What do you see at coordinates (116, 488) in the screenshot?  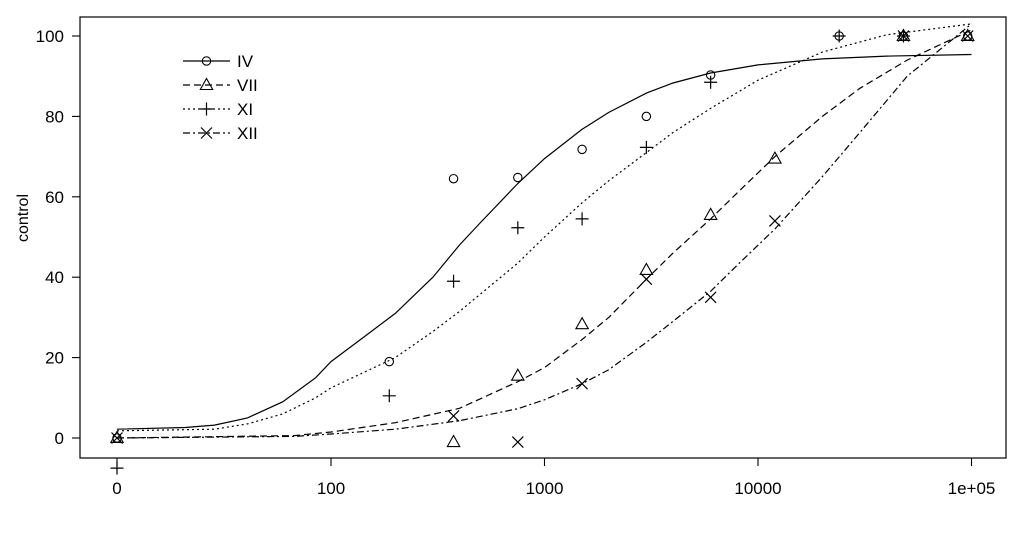 I see `x-tick-label: 0` at bounding box center [116, 488].